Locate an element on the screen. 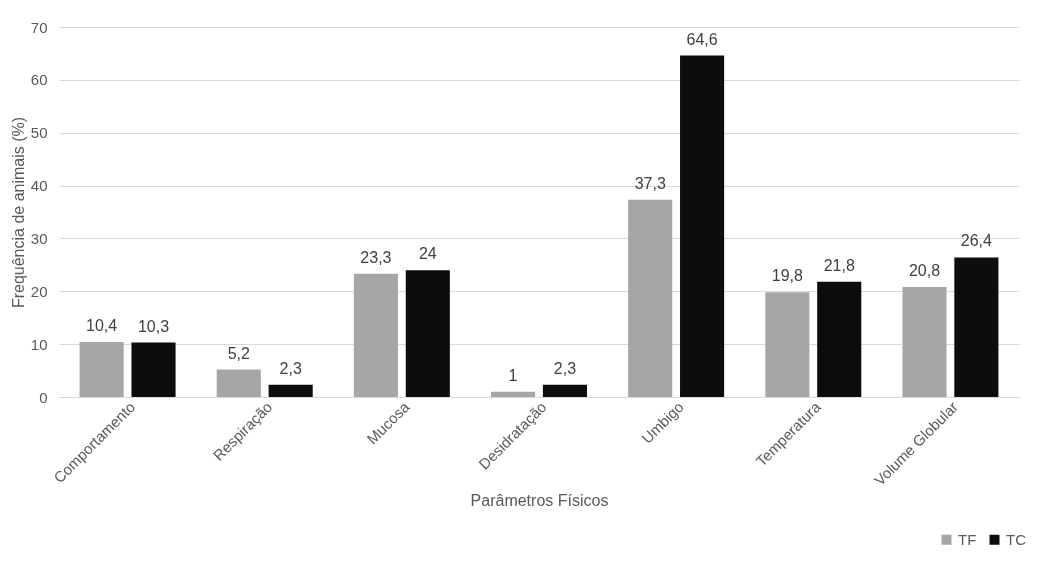 This screenshot has width=1053, height=563. y-tick-label: 30 is located at coordinates (39, 238).